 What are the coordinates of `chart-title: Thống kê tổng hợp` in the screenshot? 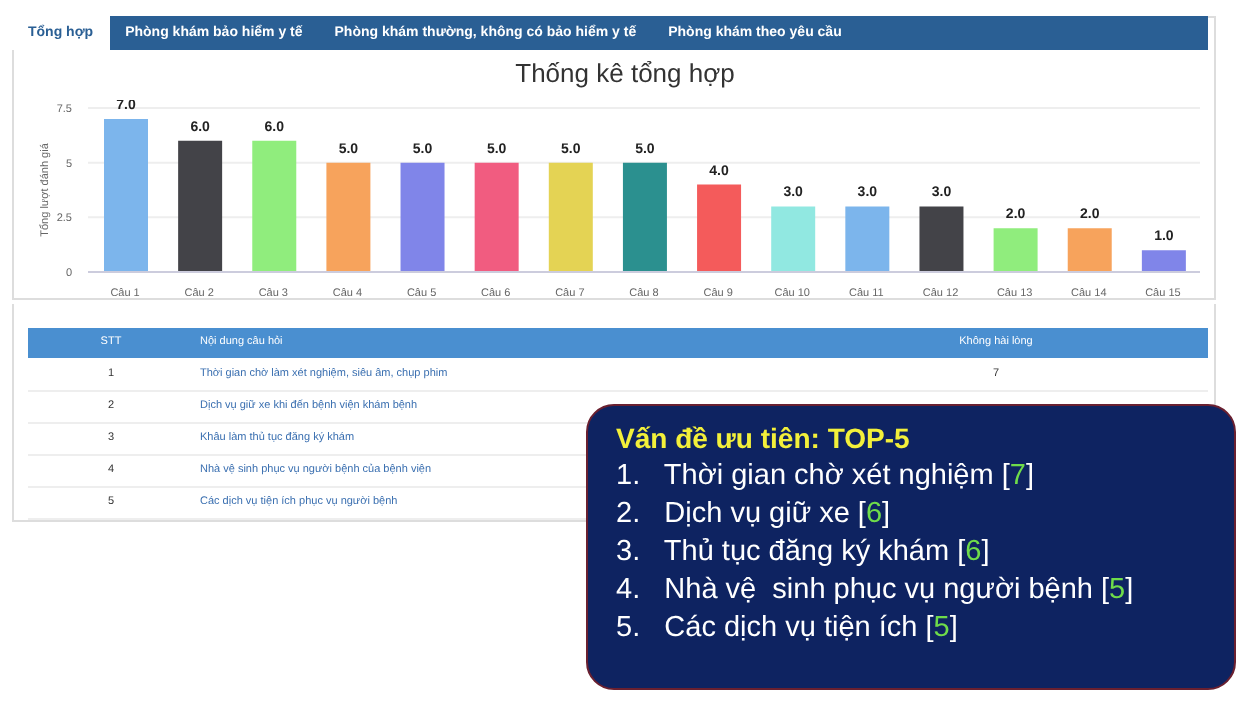 It's located at (625, 73).